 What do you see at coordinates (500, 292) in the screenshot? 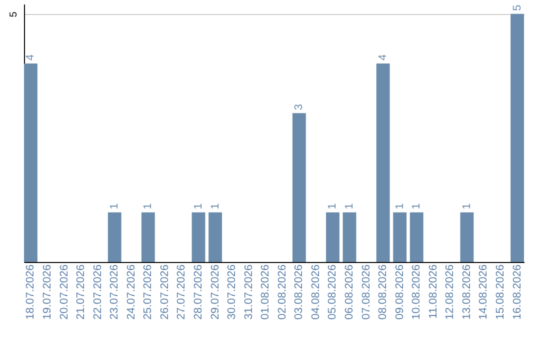
I see `x-tick-label: 15.08.2026` at bounding box center [500, 292].